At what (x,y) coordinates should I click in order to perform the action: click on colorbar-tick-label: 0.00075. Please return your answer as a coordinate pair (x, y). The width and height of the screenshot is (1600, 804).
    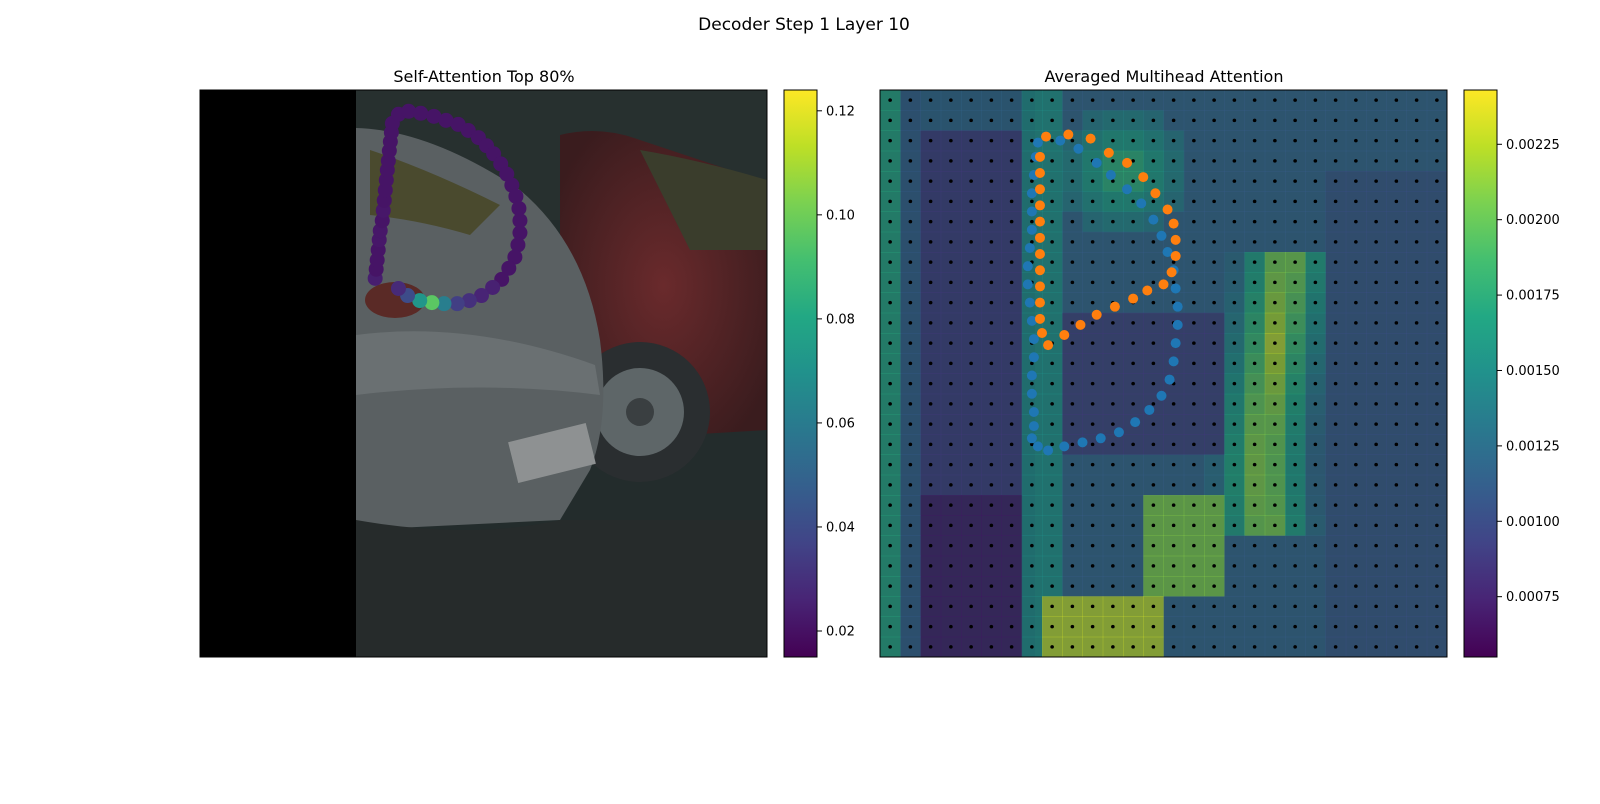
    Looking at the image, I should click on (1533, 597).